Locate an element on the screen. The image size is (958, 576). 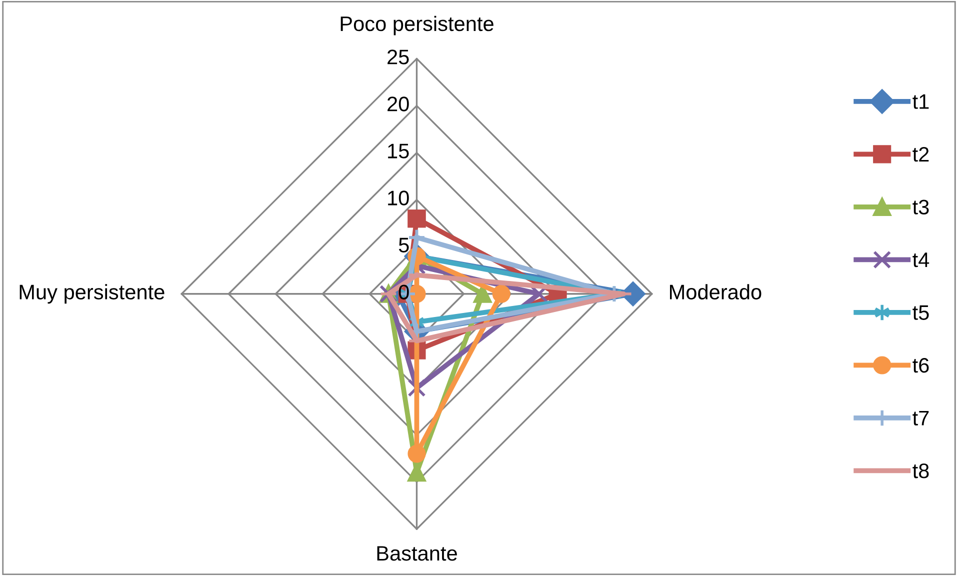
y-tick-label: 15 is located at coordinates (398, 151).